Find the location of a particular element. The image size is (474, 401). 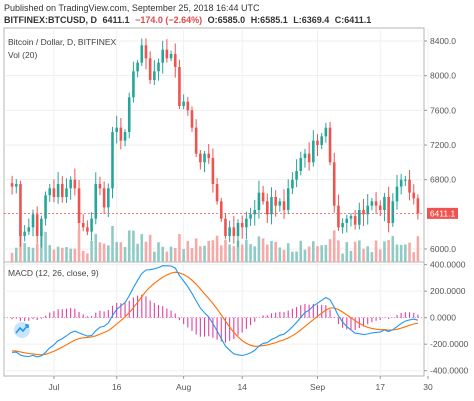

price-change: −174.0 (−2.64%) is located at coordinates (169, 20).